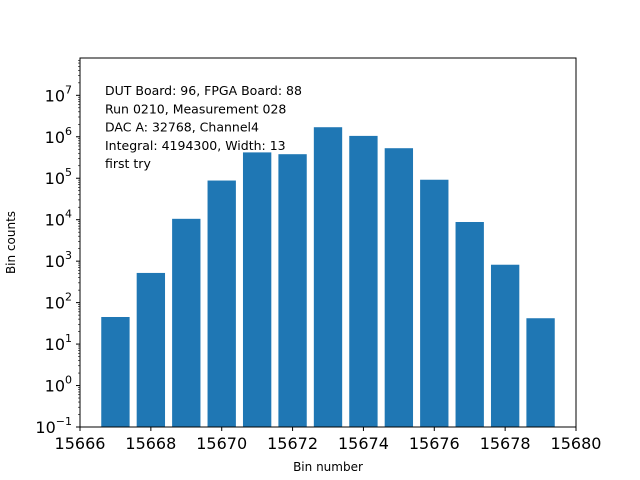  Describe the element at coordinates (58, 385) in the screenshot. I see `y-tick-label: 10⁰` at that location.